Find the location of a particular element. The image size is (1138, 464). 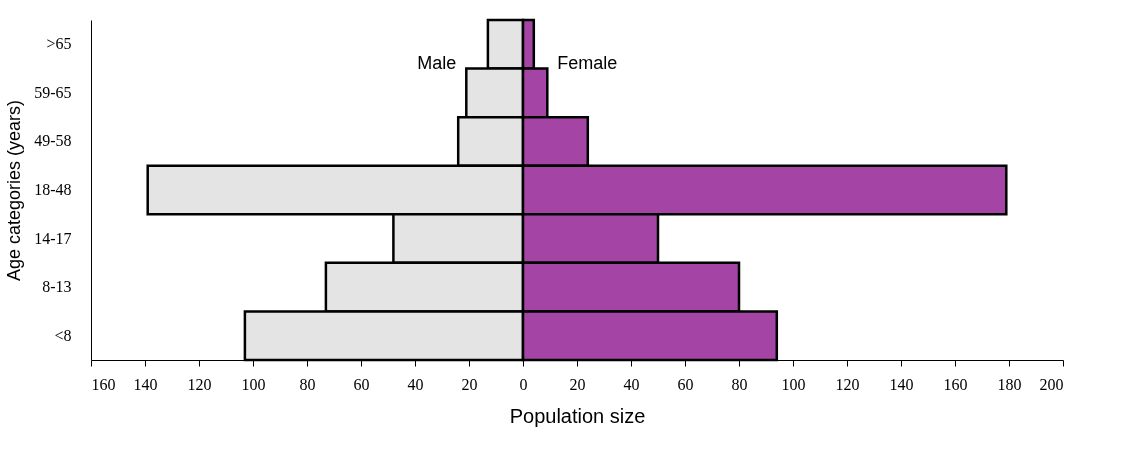

y-tick-label: 14-17 is located at coordinates (53, 238).